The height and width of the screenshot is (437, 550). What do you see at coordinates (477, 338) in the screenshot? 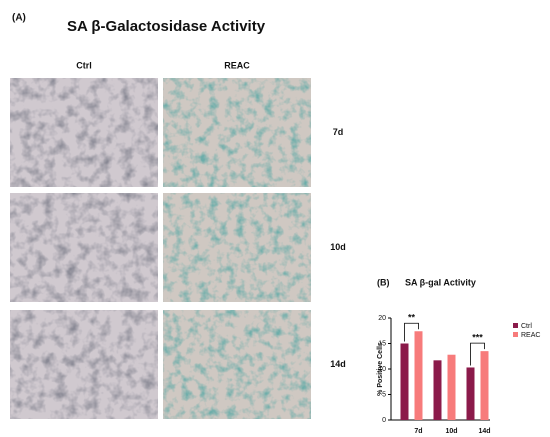
I see `significance-label: ***` at bounding box center [477, 338].